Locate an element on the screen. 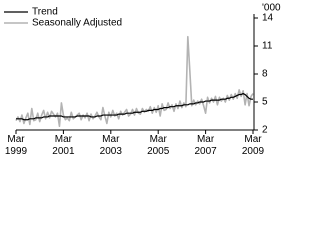 Image resolution: width=320 pixels, height=240 pixels. y-axis-unit: '000 is located at coordinates (271, 8).